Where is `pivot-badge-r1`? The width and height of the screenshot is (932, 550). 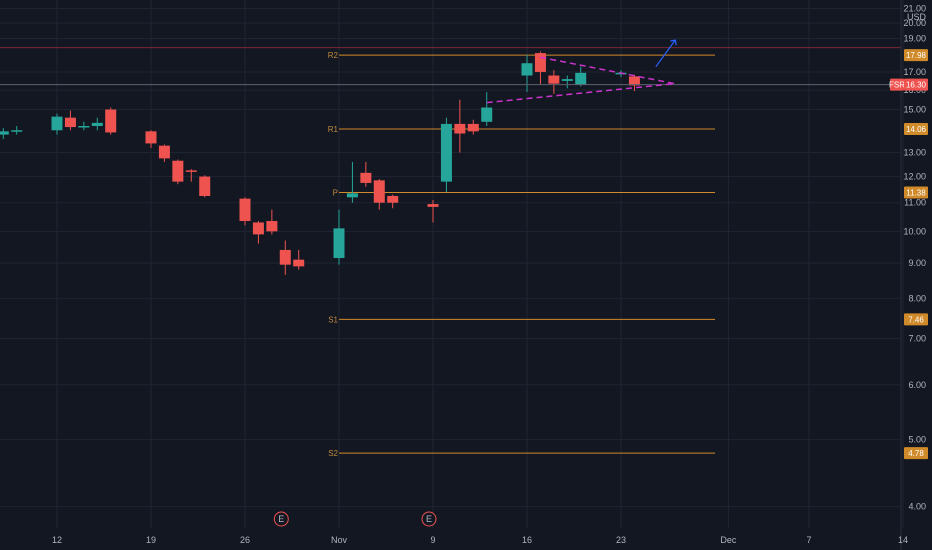 pivot-badge-r1 is located at coordinates (916, 128).